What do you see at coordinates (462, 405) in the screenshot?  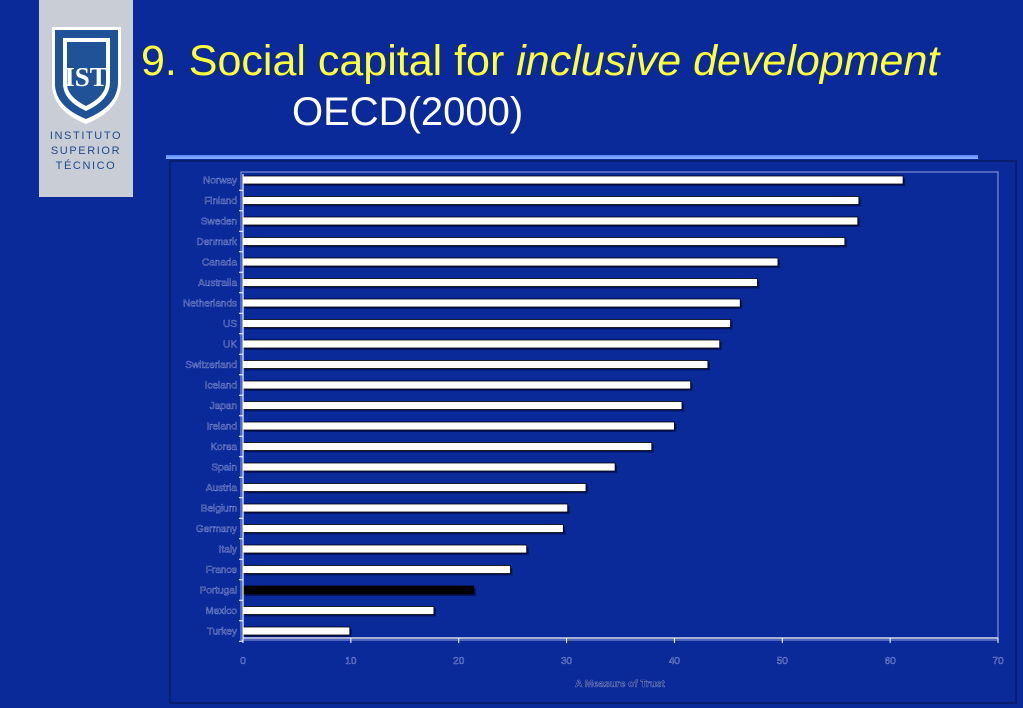 I see `bar-japan` at bounding box center [462, 405].